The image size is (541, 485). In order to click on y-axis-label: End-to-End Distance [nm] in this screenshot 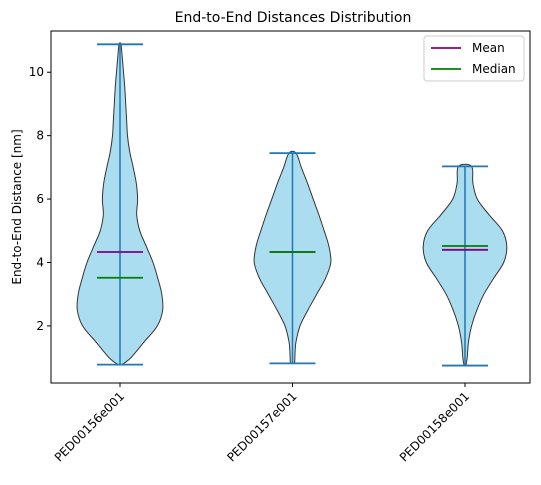, I will do `click(17, 206)`.